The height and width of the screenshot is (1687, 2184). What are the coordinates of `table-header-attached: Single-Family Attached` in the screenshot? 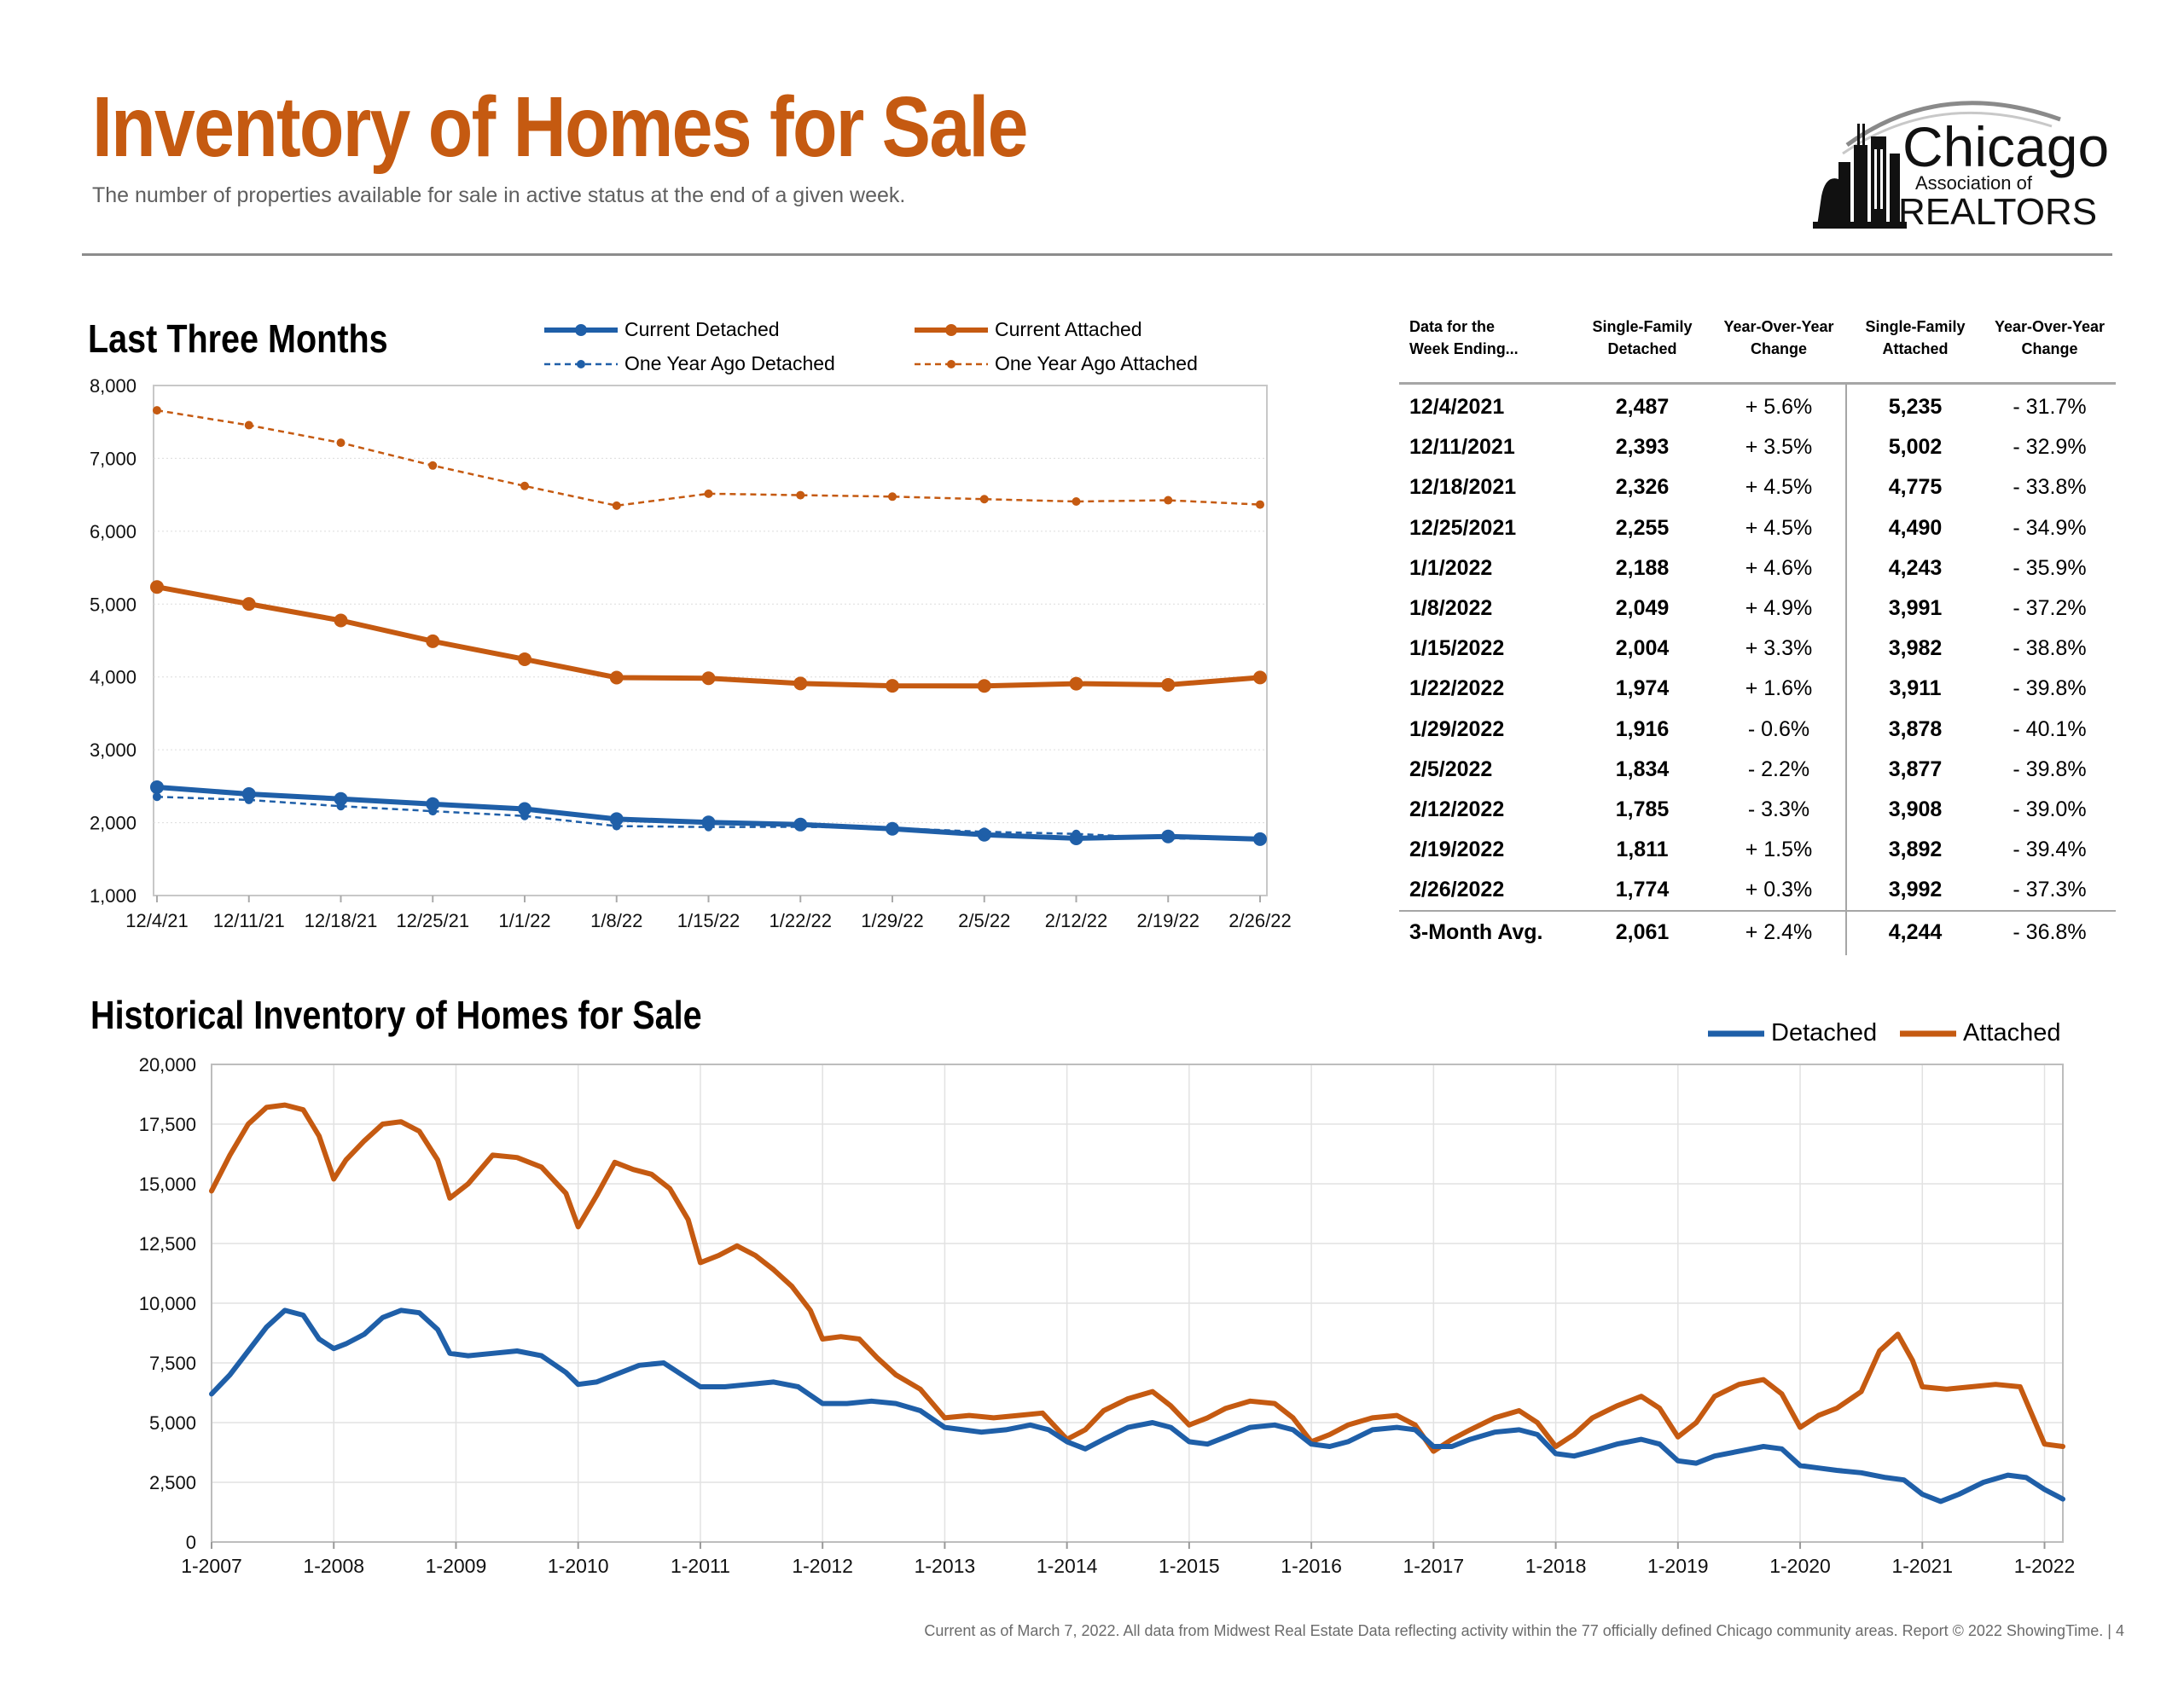 It's located at (1916, 337).